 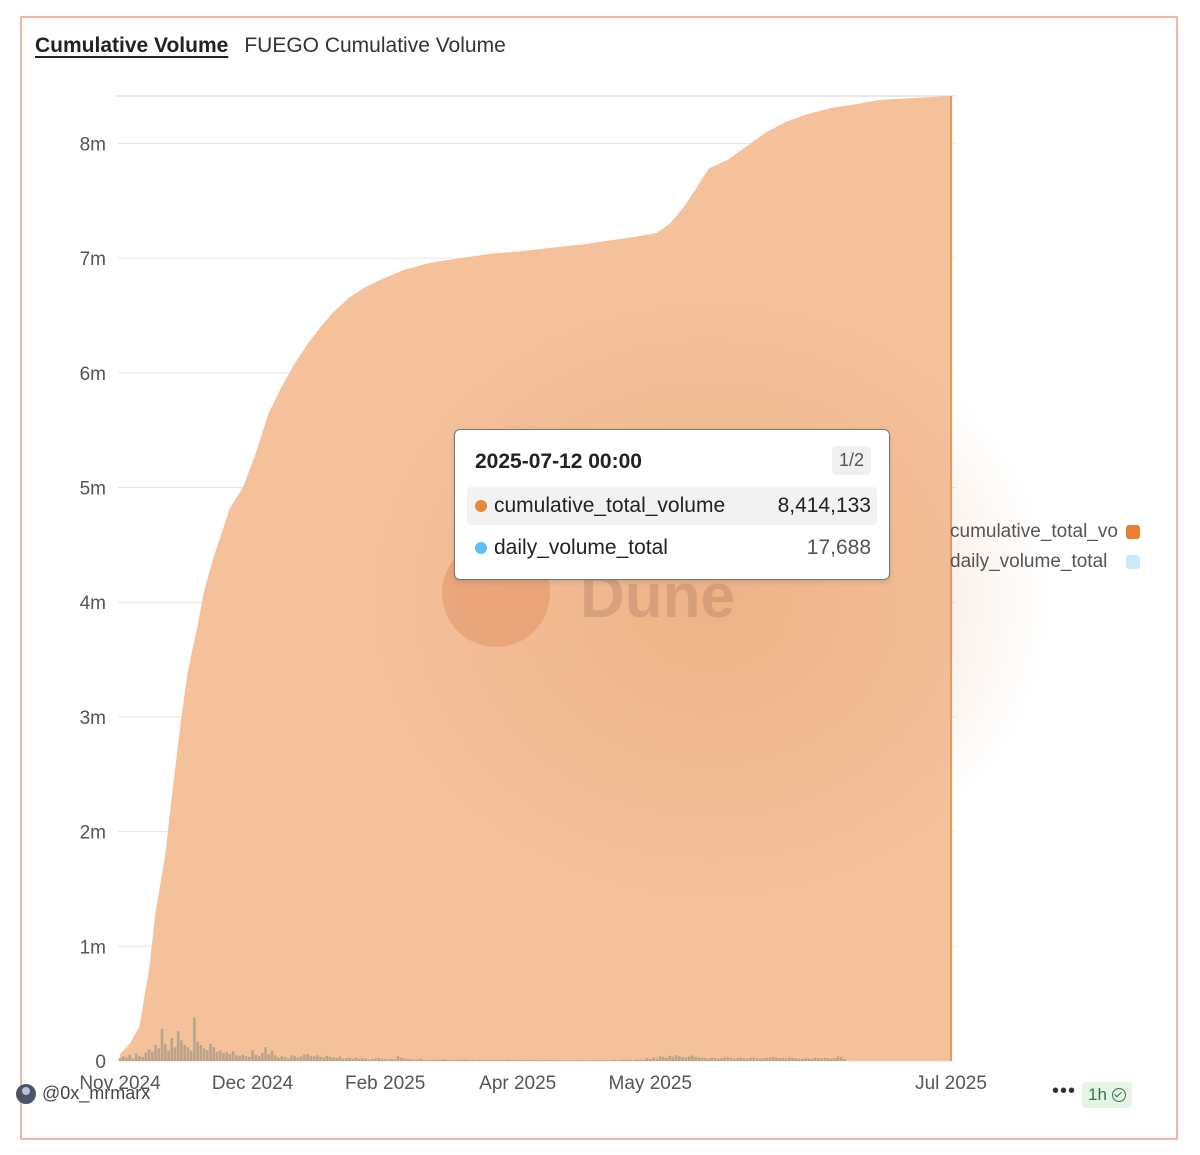 What do you see at coordinates (93, 833) in the screenshot?
I see `y-tick-label: 2m` at bounding box center [93, 833].